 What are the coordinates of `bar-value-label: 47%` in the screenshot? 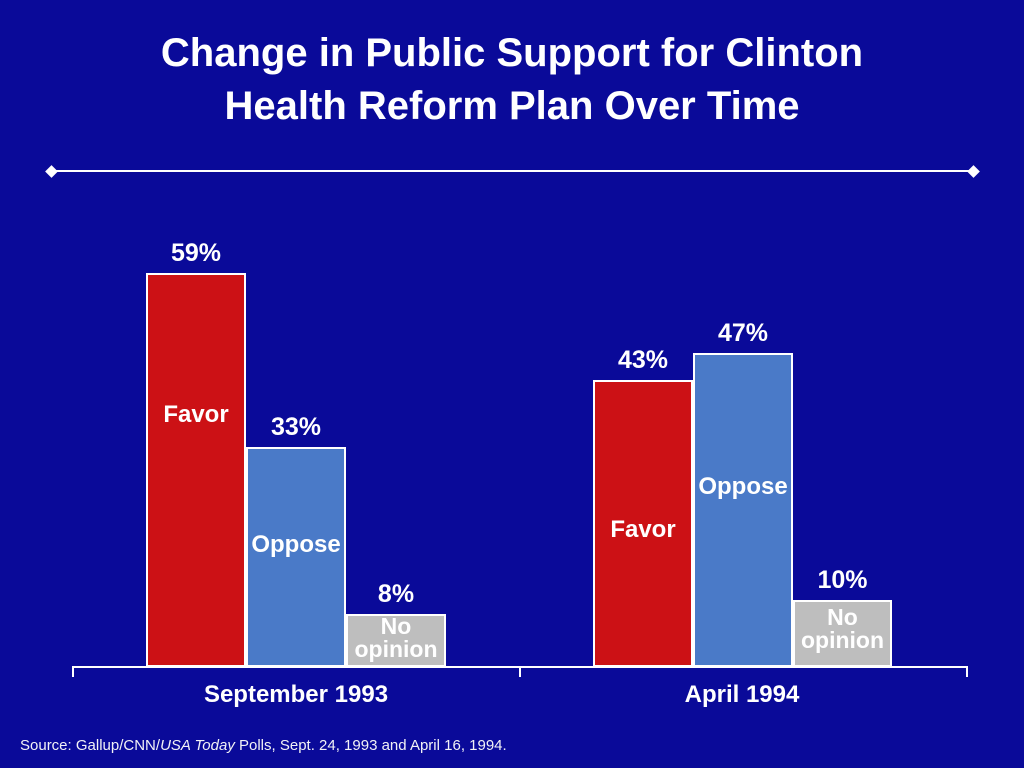 It's located at (743, 333).